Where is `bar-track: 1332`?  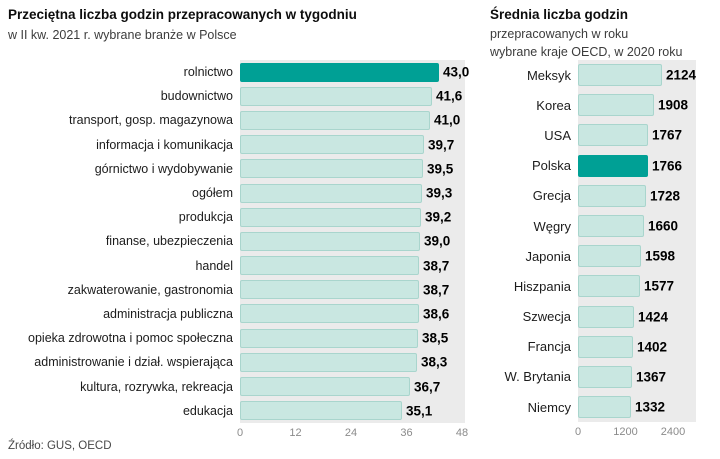 bar-track: 1332 is located at coordinates (637, 407).